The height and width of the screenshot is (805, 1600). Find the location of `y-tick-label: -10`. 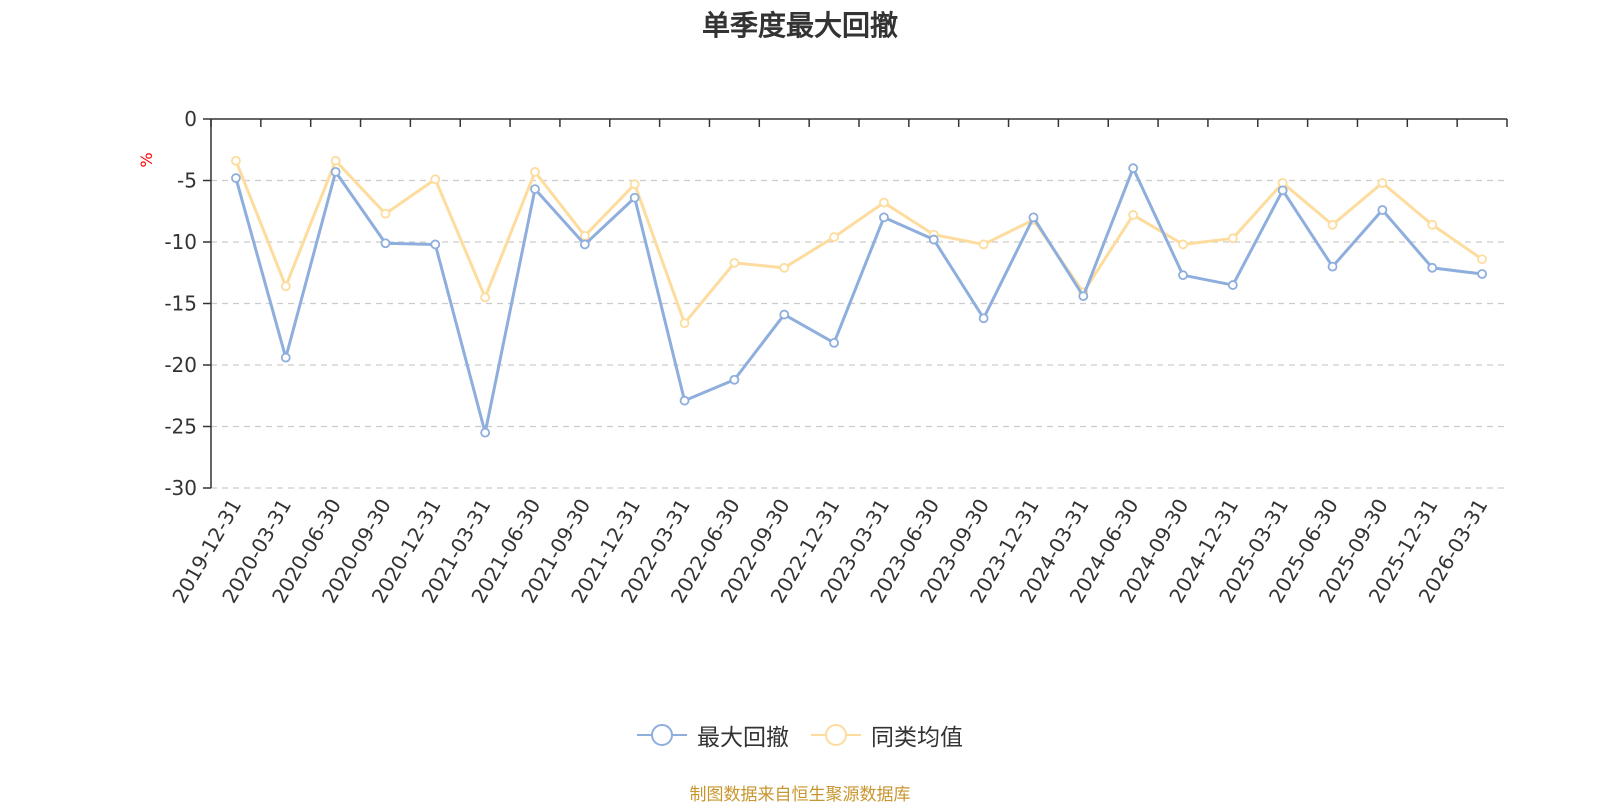

y-tick-label: -10 is located at coordinates (180, 242).